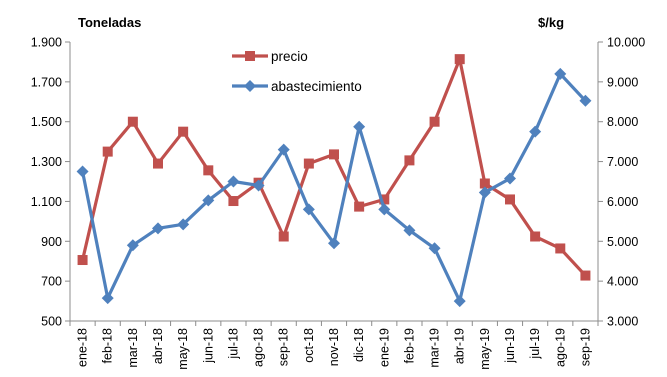 The image size is (667, 377). Describe the element at coordinates (622, 122) in the screenshot. I see `right-tick-label: 8.000` at that location.